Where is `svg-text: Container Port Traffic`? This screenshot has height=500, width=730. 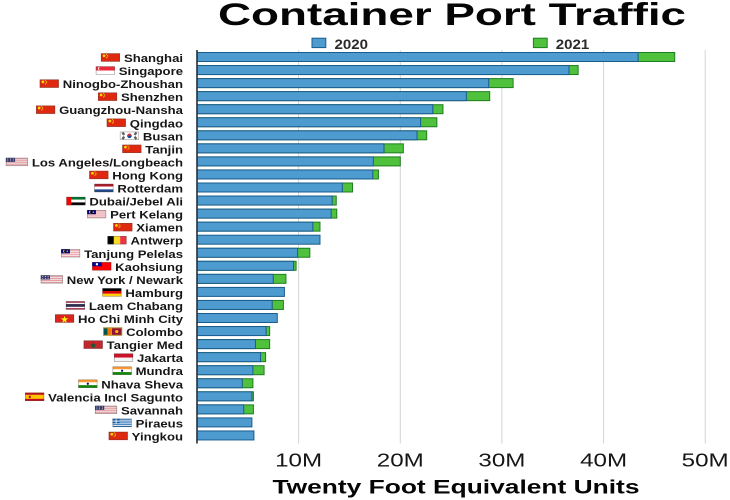
svg-text: Container Port Traffic is located at coordinates (452, 16).